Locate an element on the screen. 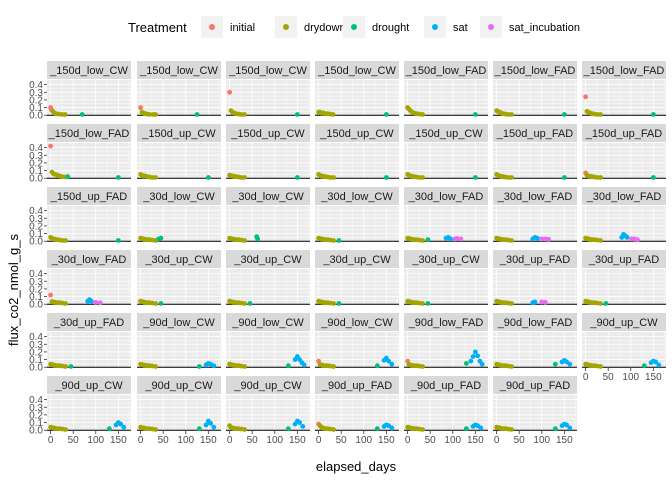 The height and width of the screenshot is (480, 672). y-tick-label: 0.2 is located at coordinates (36, 226).